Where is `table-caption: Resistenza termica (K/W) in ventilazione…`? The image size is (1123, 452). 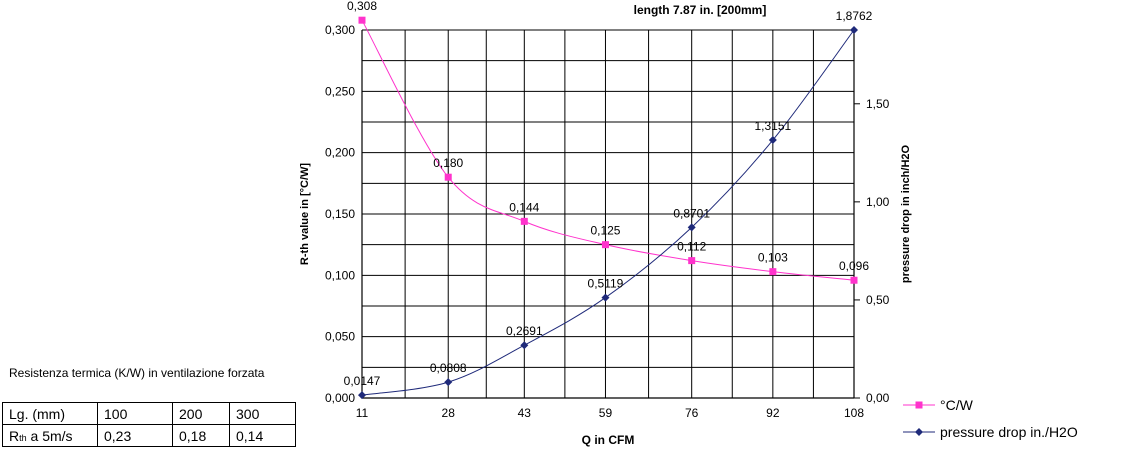 table-caption: Resistenza termica (K/W) in ventilazione… is located at coordinates (137, 373).